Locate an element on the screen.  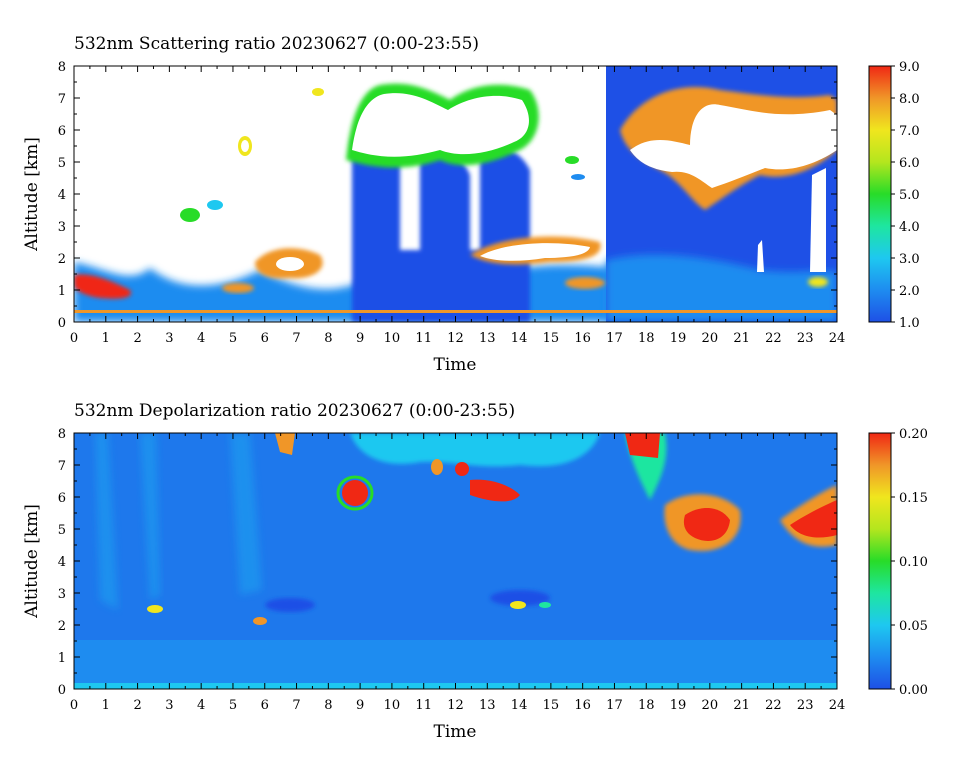
chart1-colorbar-tick-label: 3.0 is located at coordinates (909, 259).